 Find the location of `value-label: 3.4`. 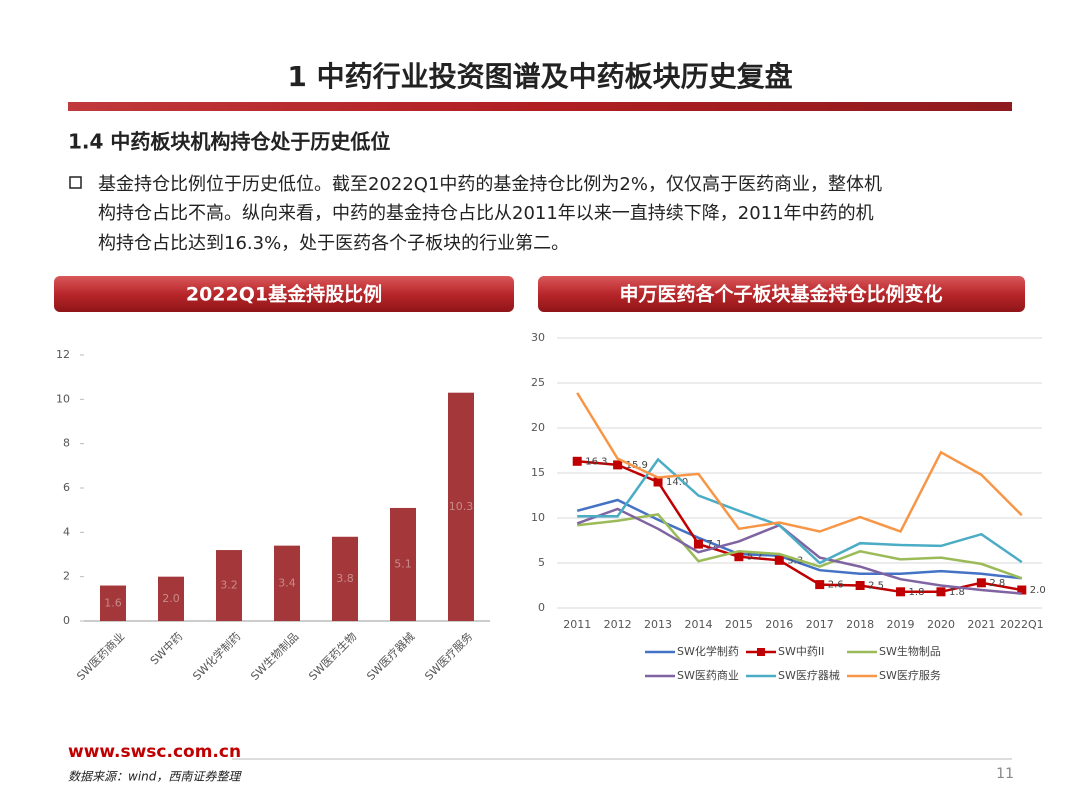

value-label: 3.4 is located at coordinates (287, 582).